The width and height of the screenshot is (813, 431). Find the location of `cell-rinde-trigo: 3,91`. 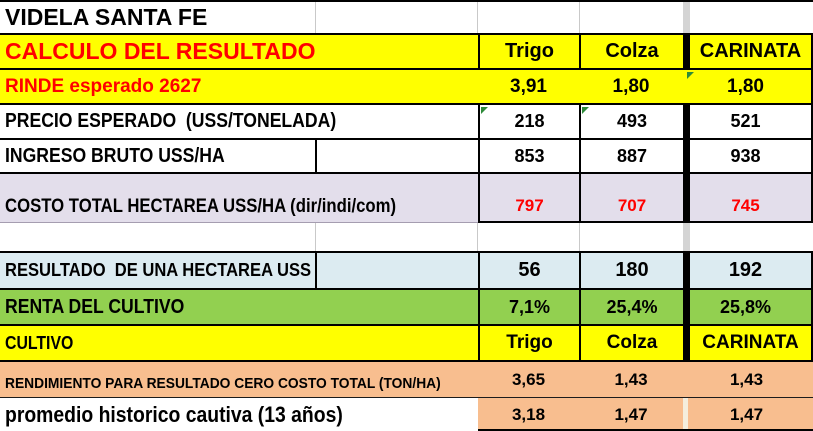

cell-rinde-trigo: 3,91 is located at coordinates (528, 86).